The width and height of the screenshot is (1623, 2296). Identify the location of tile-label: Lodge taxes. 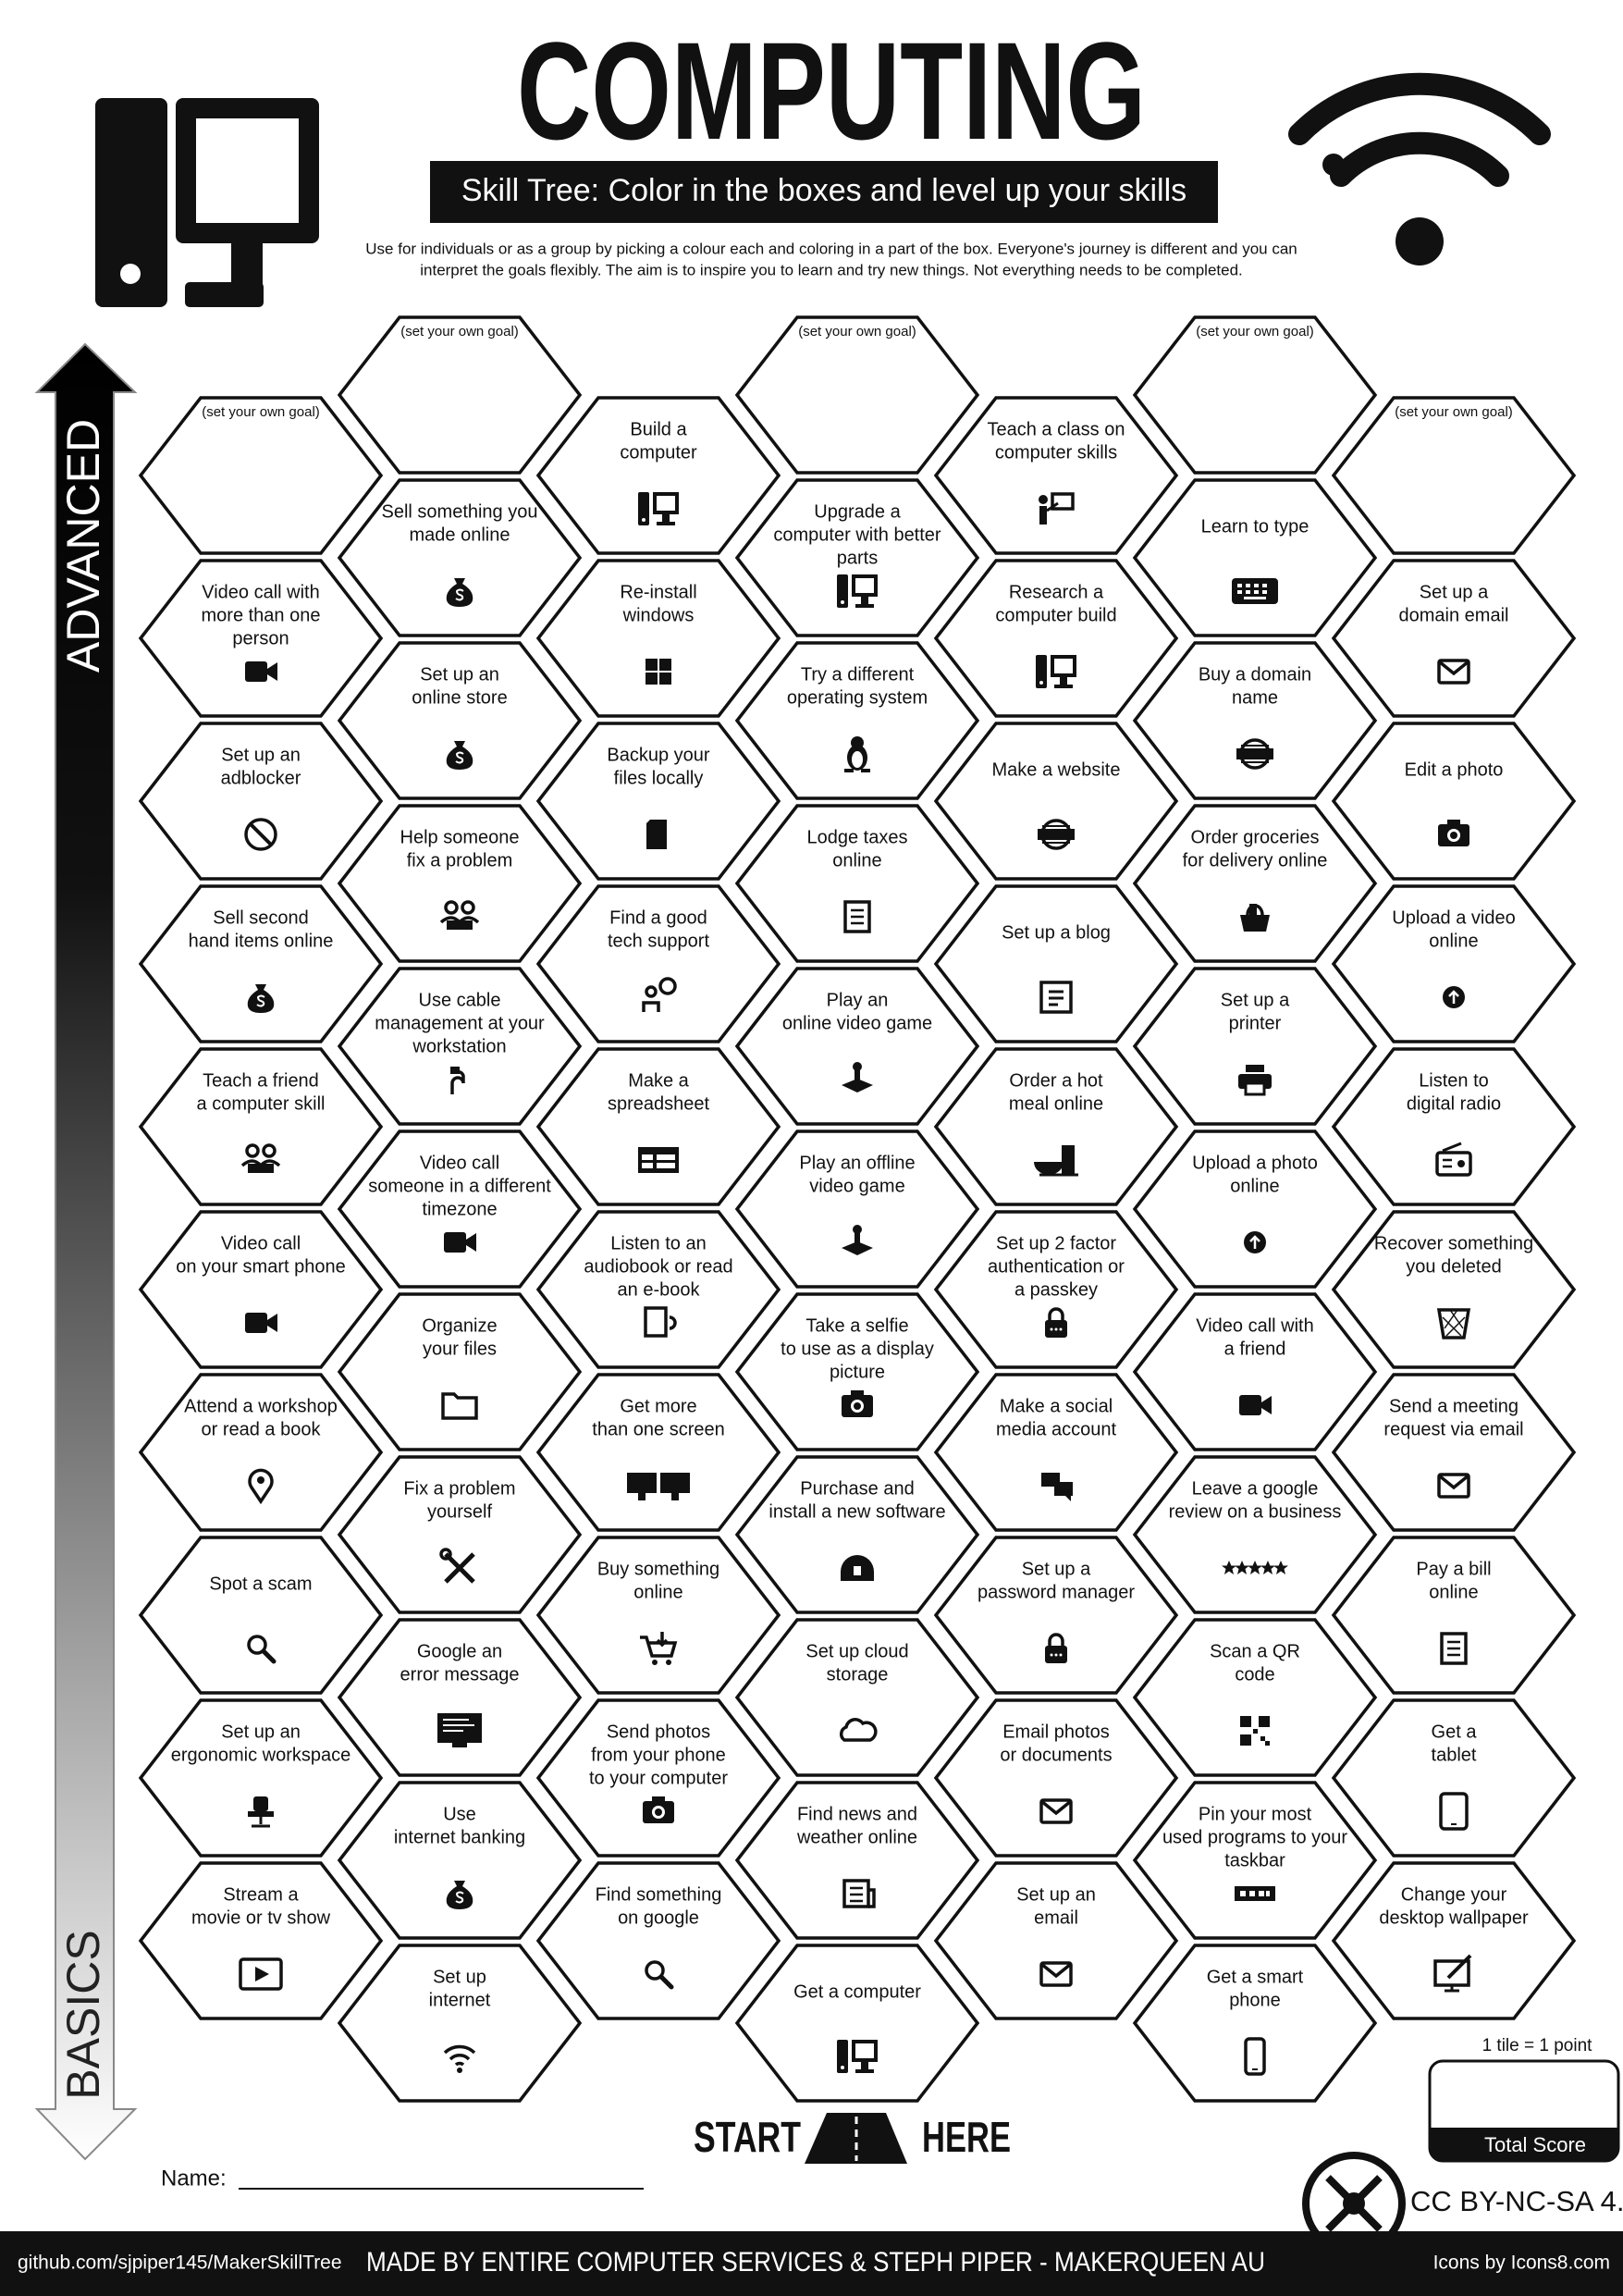
(857, 837).